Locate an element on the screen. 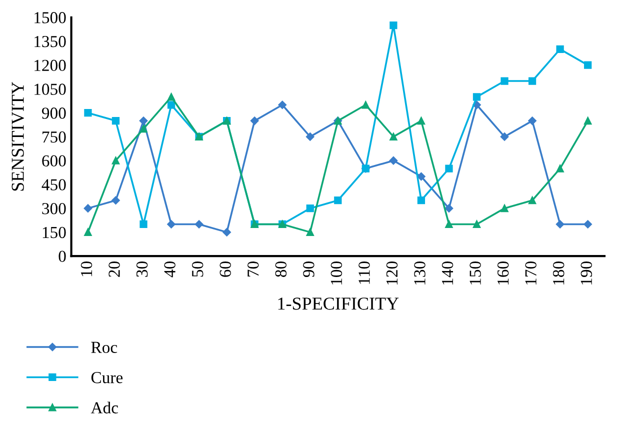 Image resolution: width=620 pixels, height=434 pixels. y-tick-label: 150 is located at coordinates (54, 232).